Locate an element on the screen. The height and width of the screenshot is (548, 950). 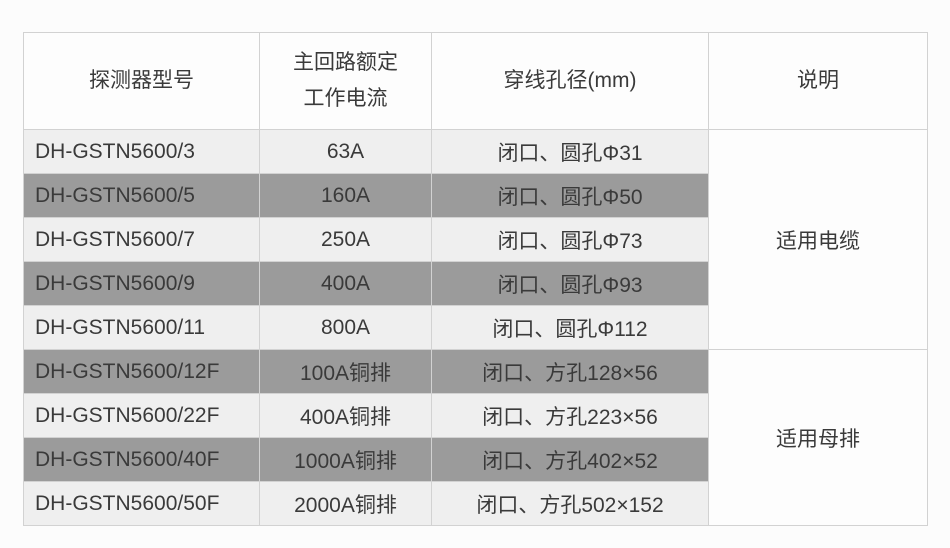
cell-hole: 闭口、方孔402×52 is located at coordinates (570, 459).